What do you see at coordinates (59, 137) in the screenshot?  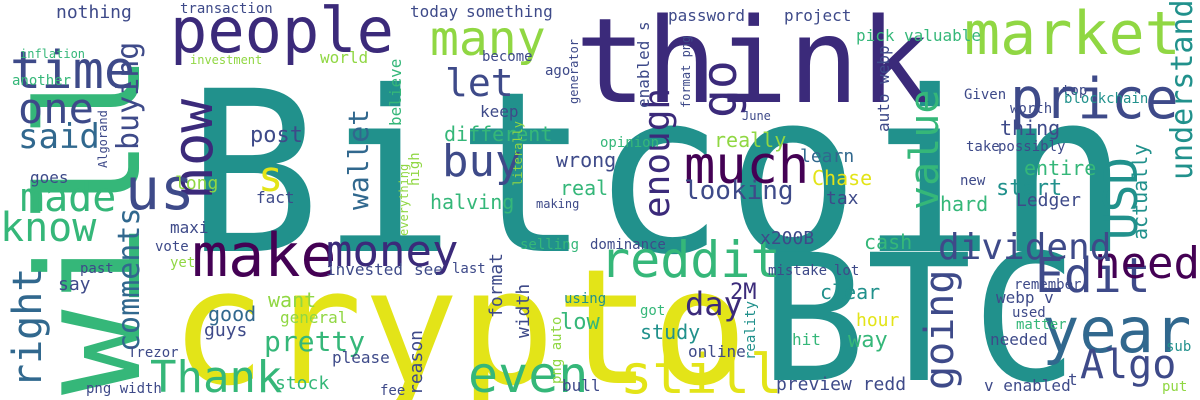 I see `word-said: said` at bounding box center [59, 137].